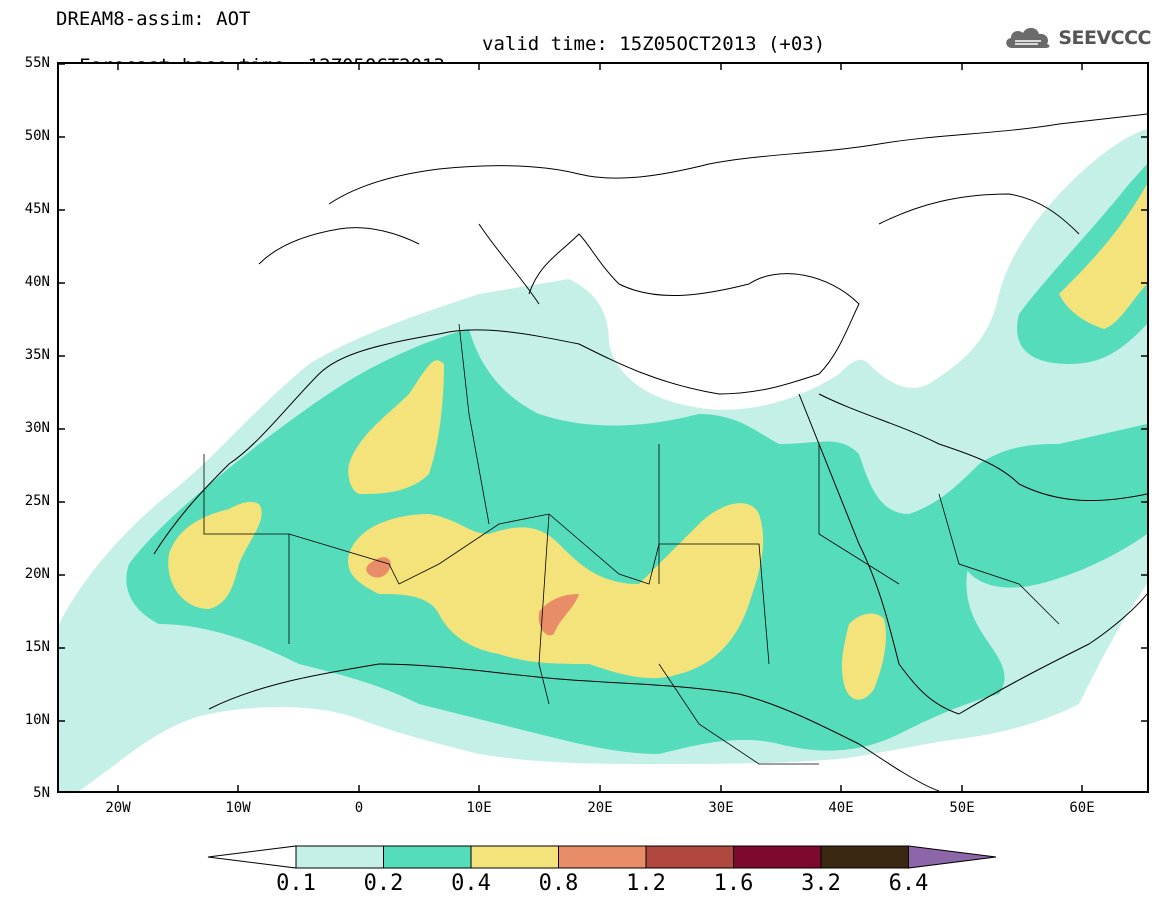 The image size is (1165, 905). What do you see at coordinates (37, 355) in the screenshot?
I see `lat-label: 35N` at bounding box center [37, 355].